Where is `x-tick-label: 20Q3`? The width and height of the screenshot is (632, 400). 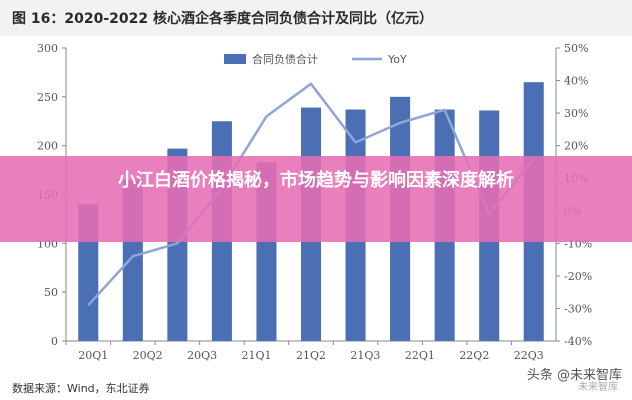
x-tick-label: 20Q3 is located at coordinates (202, 355).